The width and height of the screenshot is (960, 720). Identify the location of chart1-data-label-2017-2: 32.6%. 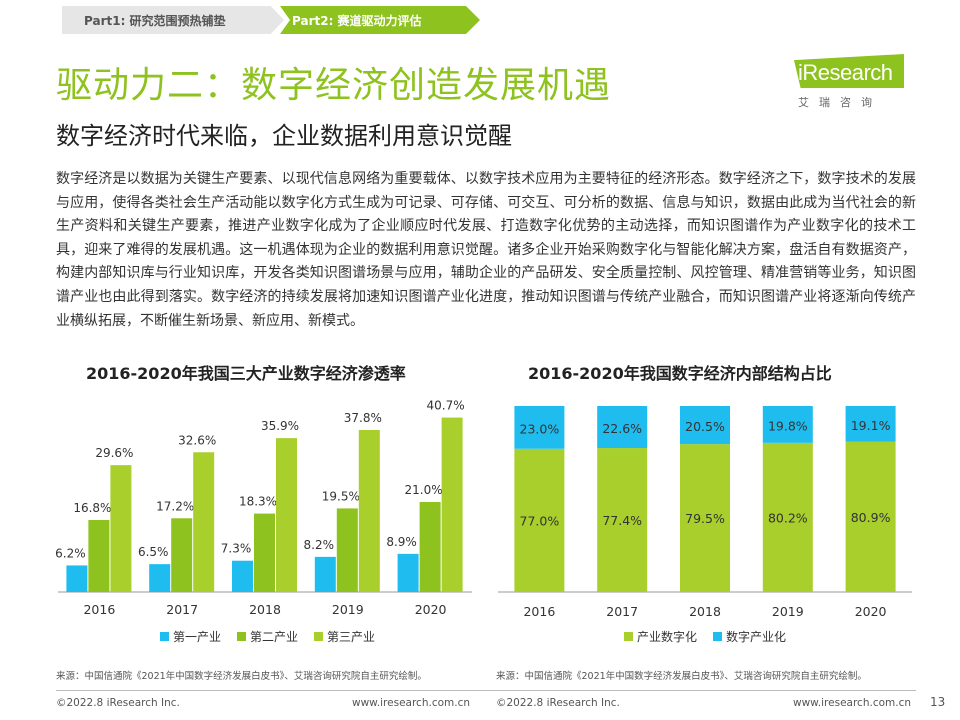
(197, 440).